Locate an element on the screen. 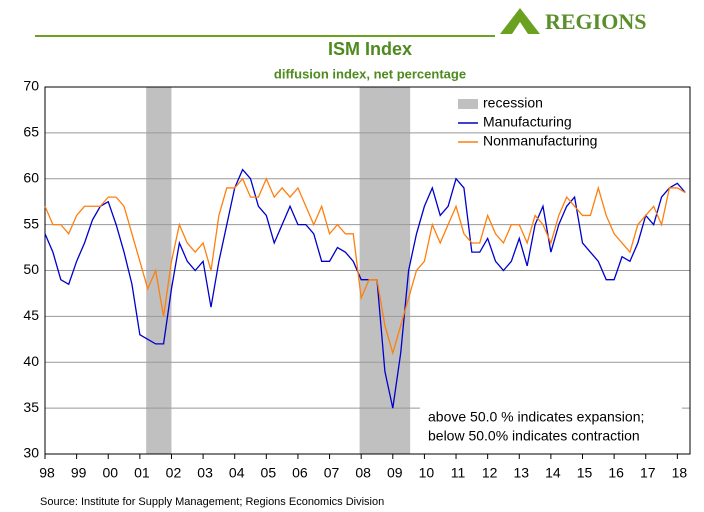  y-tick-label: 50 is located at coordinates (31, 269).